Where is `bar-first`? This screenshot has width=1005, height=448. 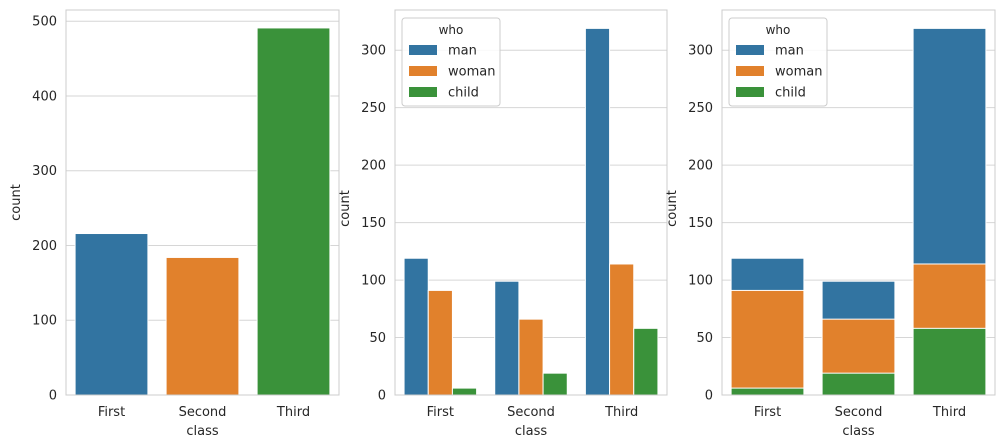 bar-first is located at coordinates (111, 314).